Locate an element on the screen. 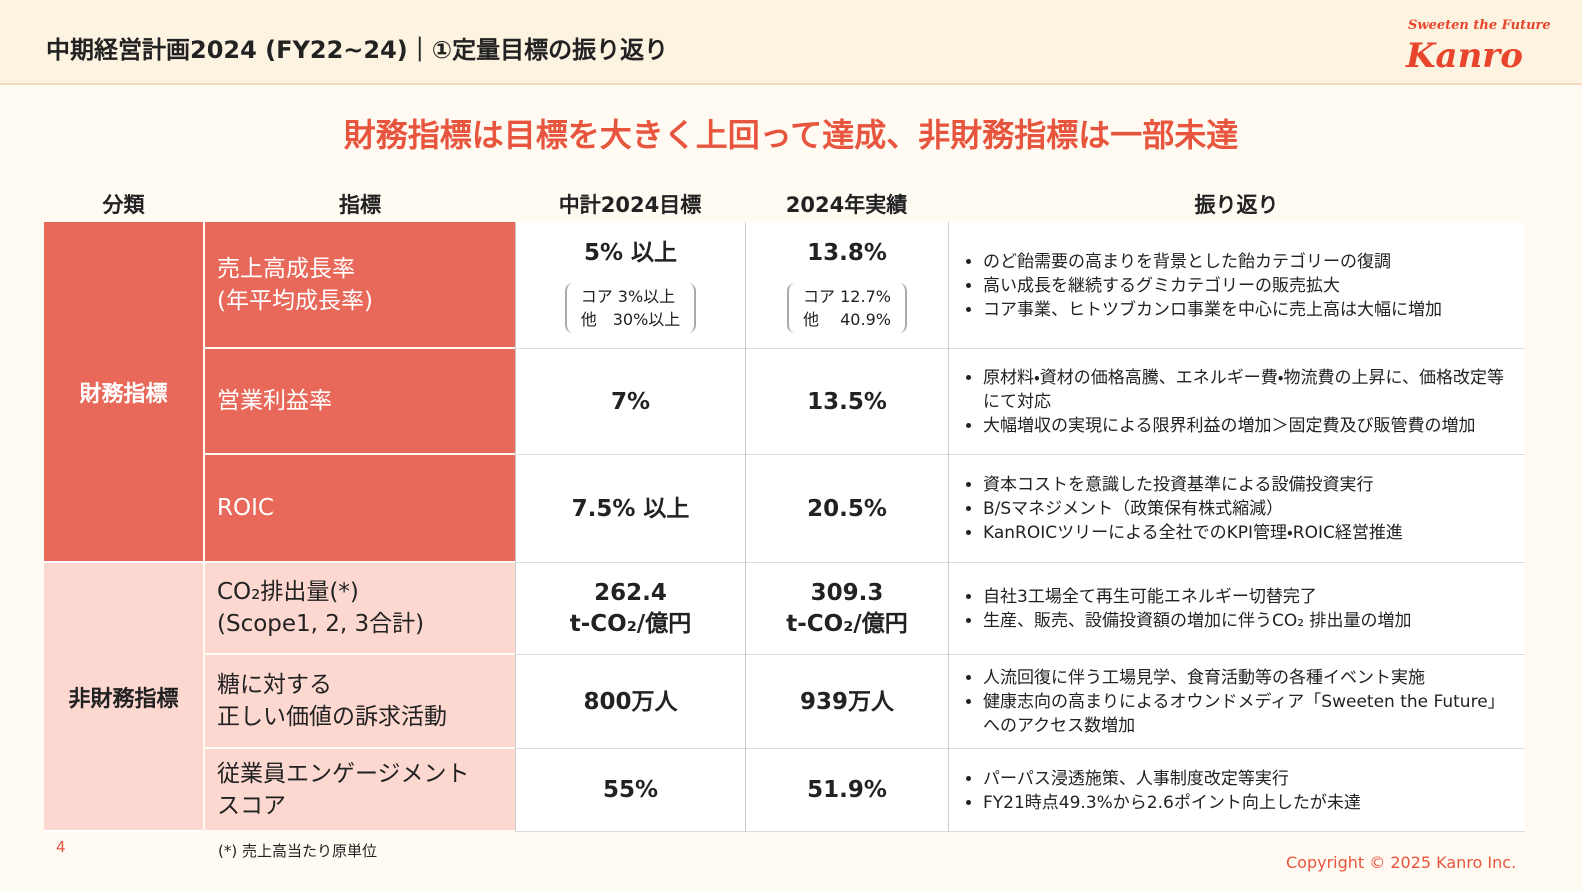  page-number: 4 is located at coordinates (61, 847).